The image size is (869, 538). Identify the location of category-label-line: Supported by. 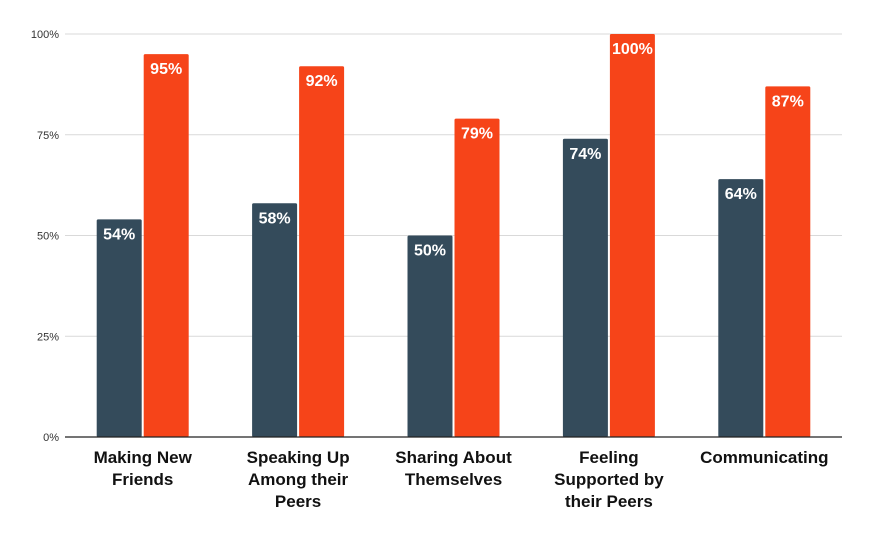
(609, 479).